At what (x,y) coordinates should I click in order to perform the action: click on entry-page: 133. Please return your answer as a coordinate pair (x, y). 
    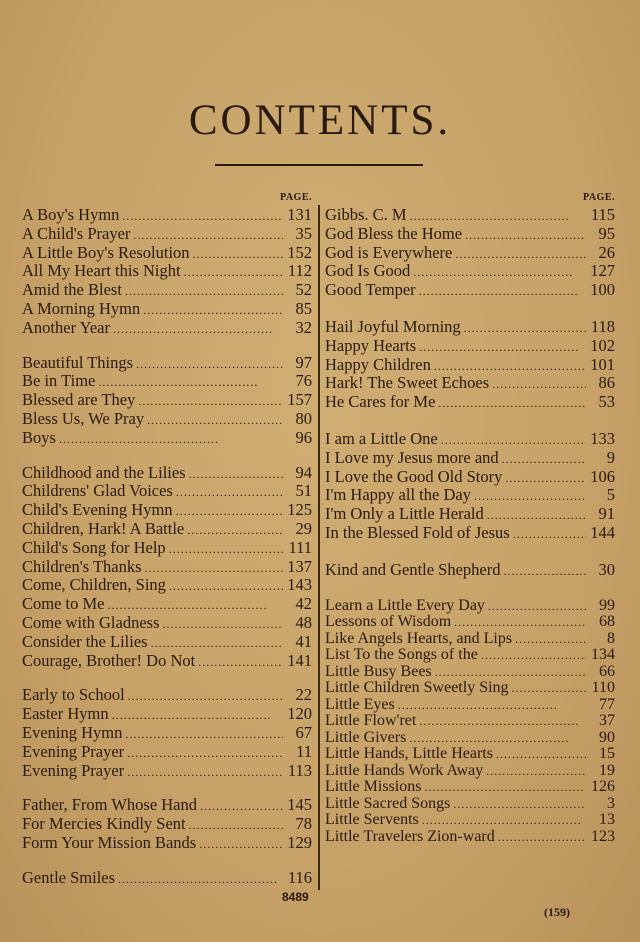
    Looking at the image, I should click on (602, 438).